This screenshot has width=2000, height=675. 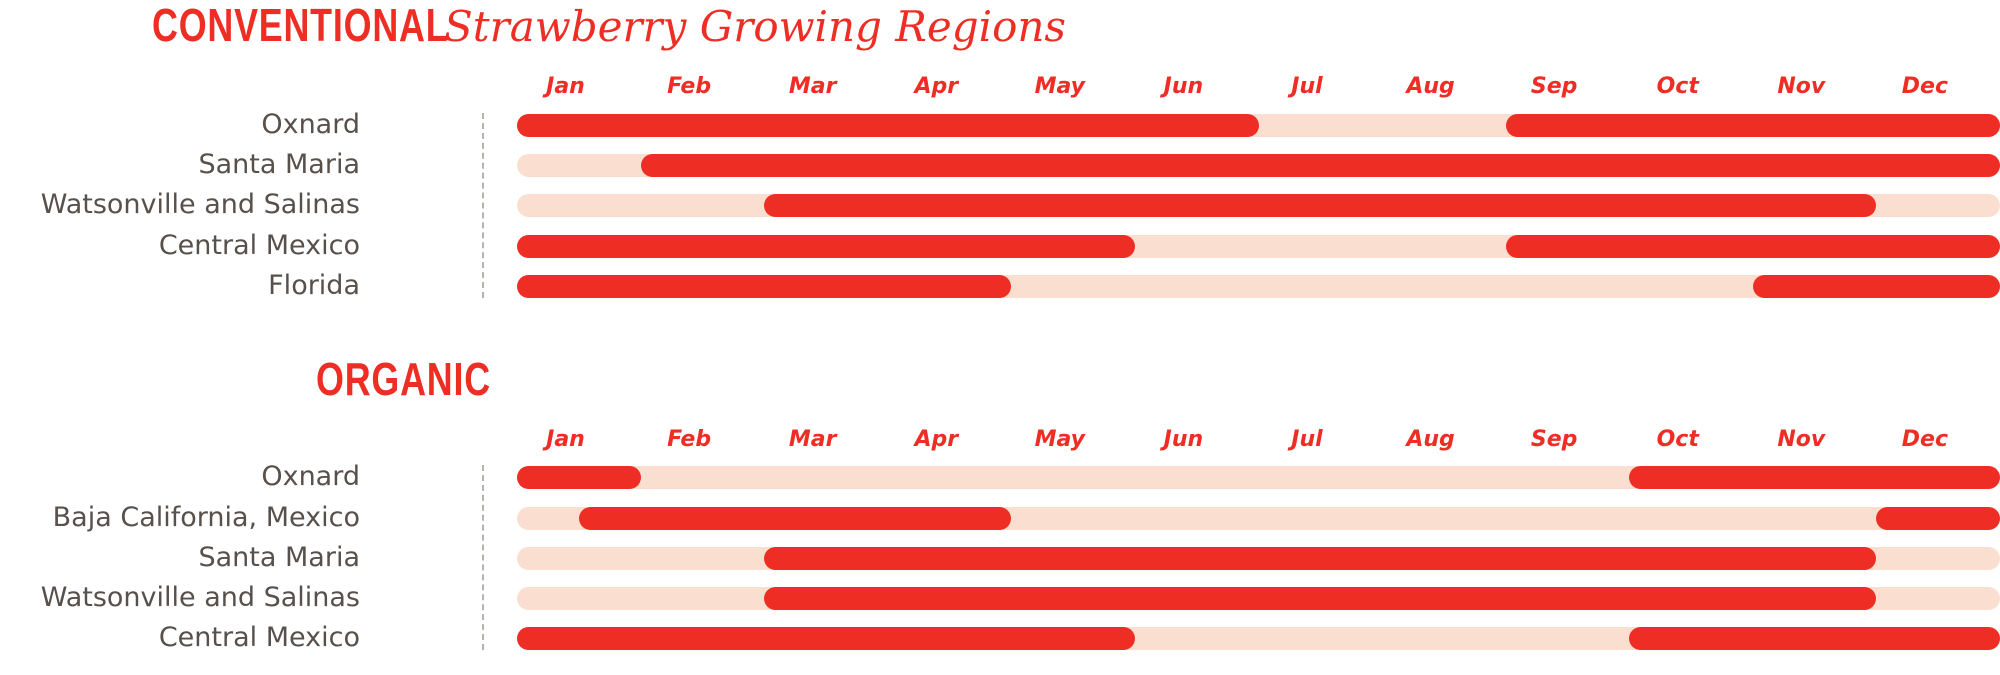 I want to click on title-caps: ORGANIC, so click(x=403, y=379).